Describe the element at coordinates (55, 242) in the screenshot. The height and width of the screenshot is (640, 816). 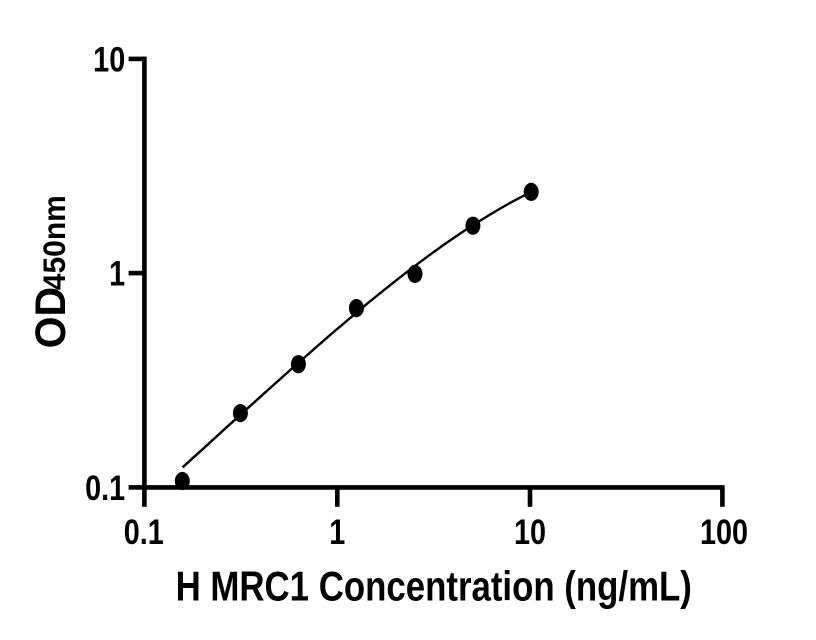
I see `svg-text: 450nm` at that location.